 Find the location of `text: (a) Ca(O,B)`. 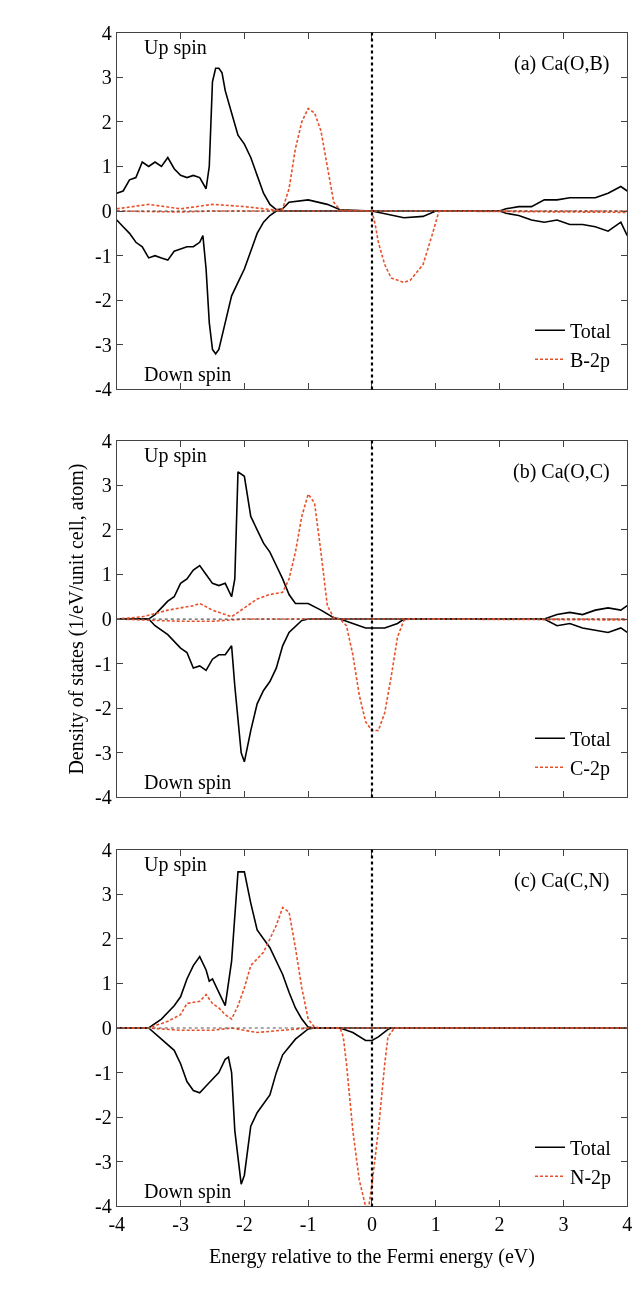

text: (a) Ca(O,B) is located at coordinates (562, 63).